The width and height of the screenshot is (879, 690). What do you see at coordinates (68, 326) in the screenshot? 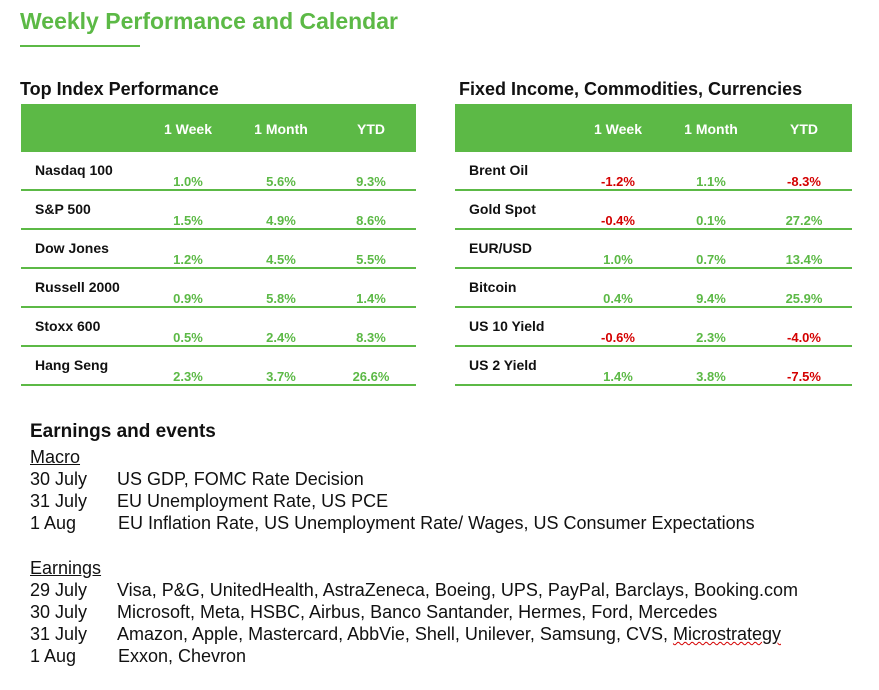
I see `row-label: Stoxx 600` at bounding box center [68, 326].